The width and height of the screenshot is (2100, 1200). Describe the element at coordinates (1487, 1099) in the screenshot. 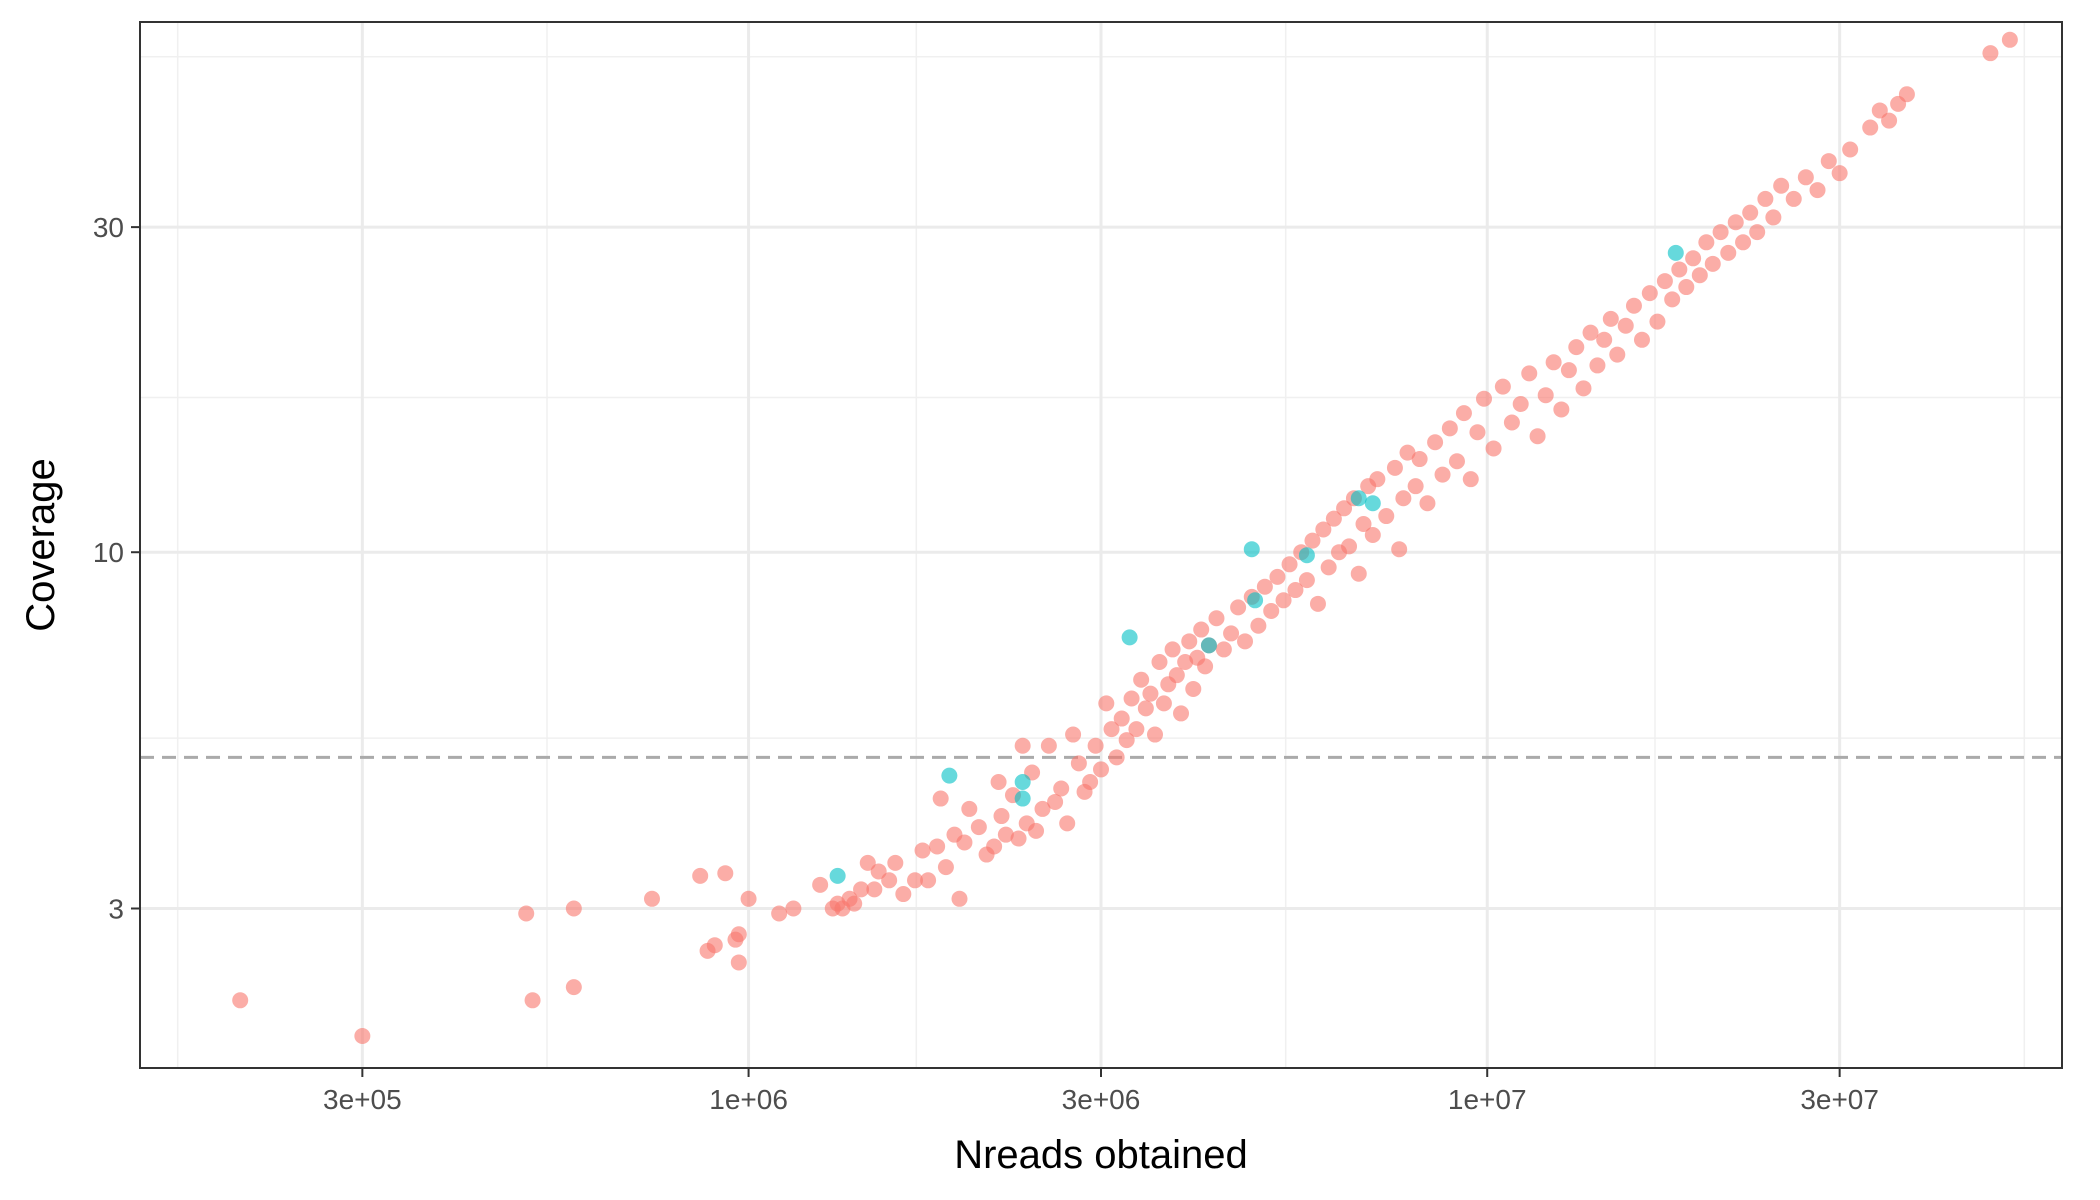

I see `x-tick-label: 1e+07` at that location.